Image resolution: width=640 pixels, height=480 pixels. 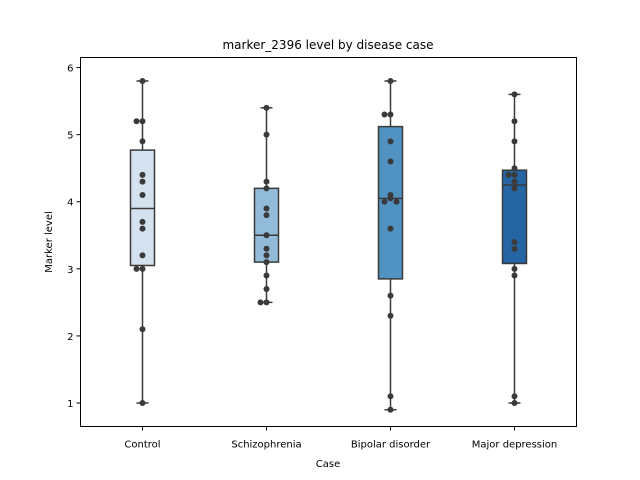 I want to click on box-group-schizophrenia, so click(x=266, y=205).